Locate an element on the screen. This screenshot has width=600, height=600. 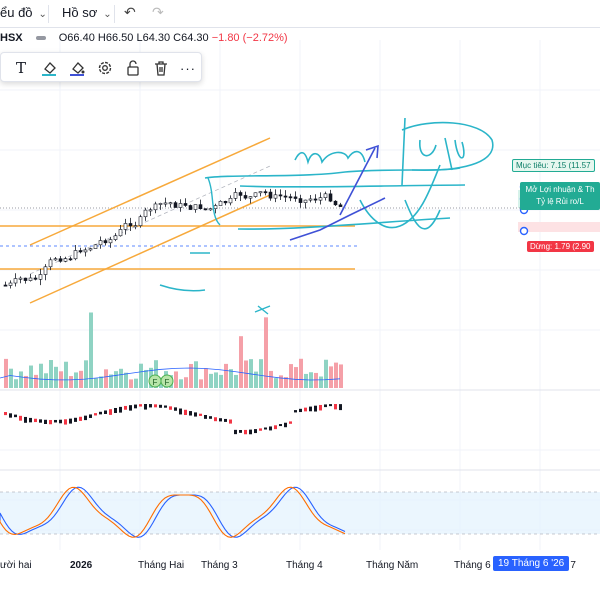
profile-menu: Hồ sơ ⌄ is located at coordinates (87, 12).